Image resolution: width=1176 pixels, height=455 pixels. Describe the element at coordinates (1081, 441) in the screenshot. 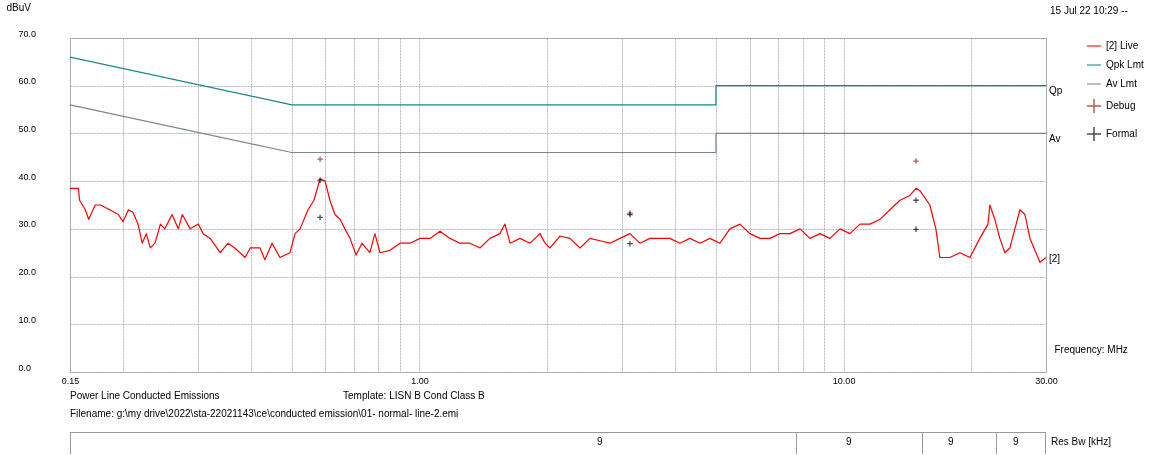

I see `text: Res Bw [kHz]` at that location.